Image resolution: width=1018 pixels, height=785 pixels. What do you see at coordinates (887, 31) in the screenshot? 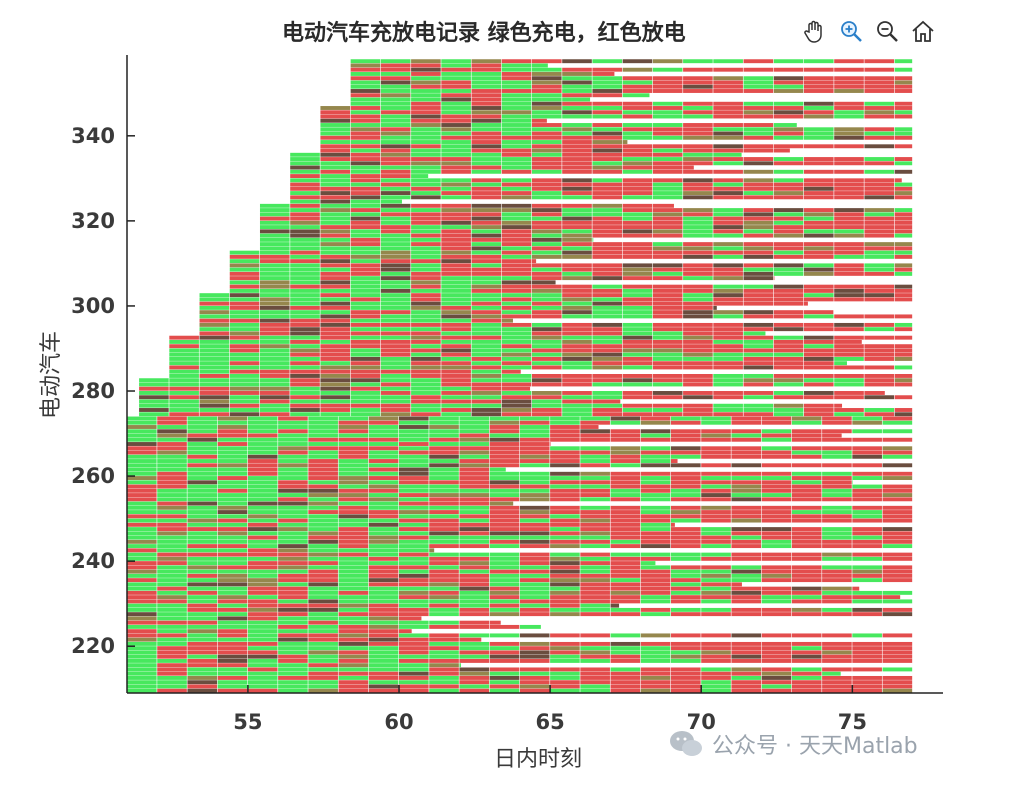
I see `zoom-out-button` at bounding box center [887, 31].